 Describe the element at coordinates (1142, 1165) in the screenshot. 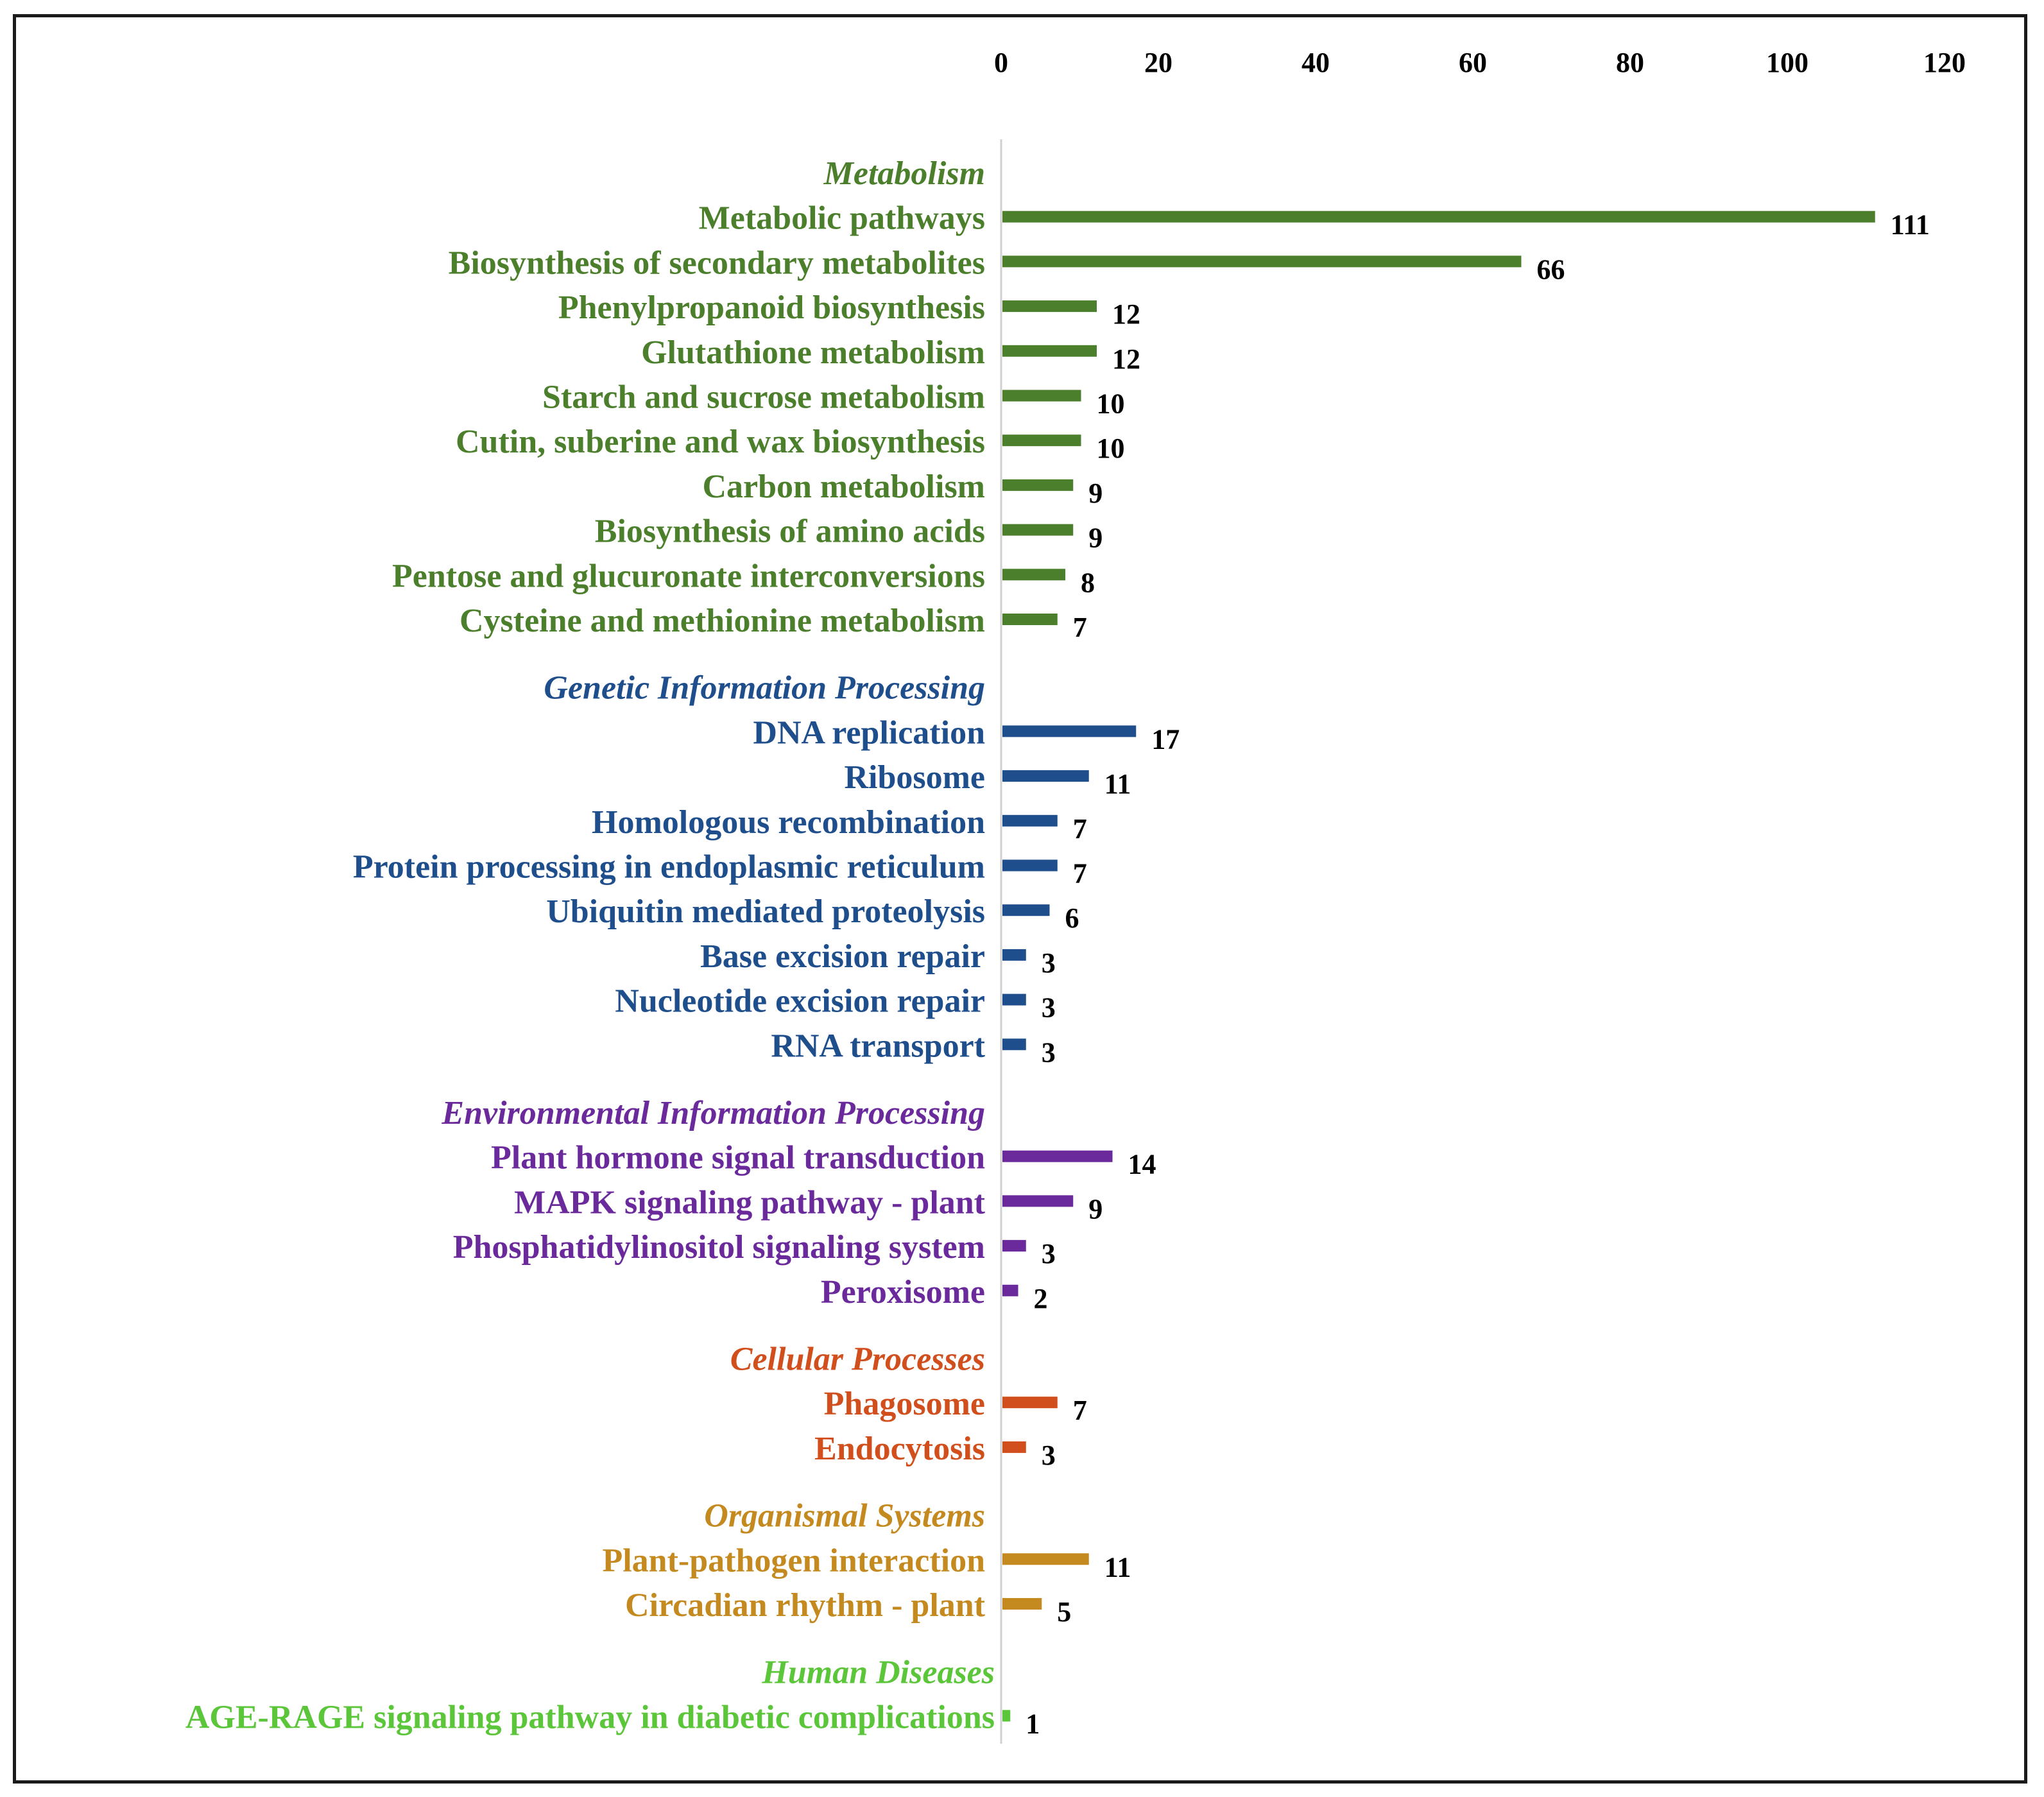

I see `data-label: 14` at that location.